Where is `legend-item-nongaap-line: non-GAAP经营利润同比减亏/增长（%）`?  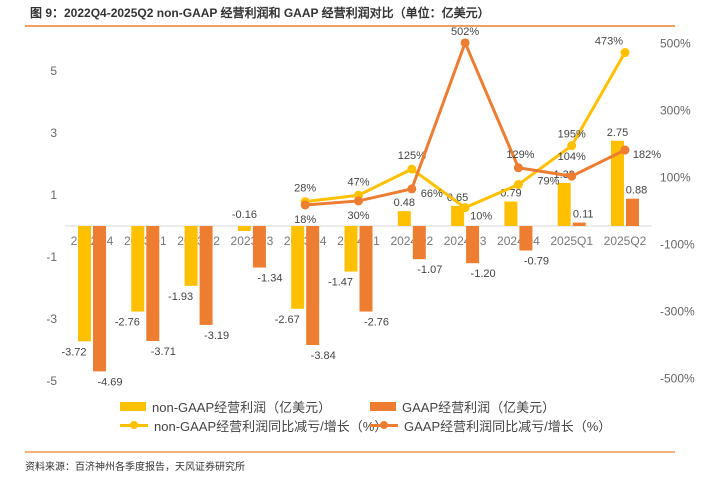
legend-item-nongaap-line: non-GAAP经营利润同比减亏/增长（%） is located at coordinates (253, 425).